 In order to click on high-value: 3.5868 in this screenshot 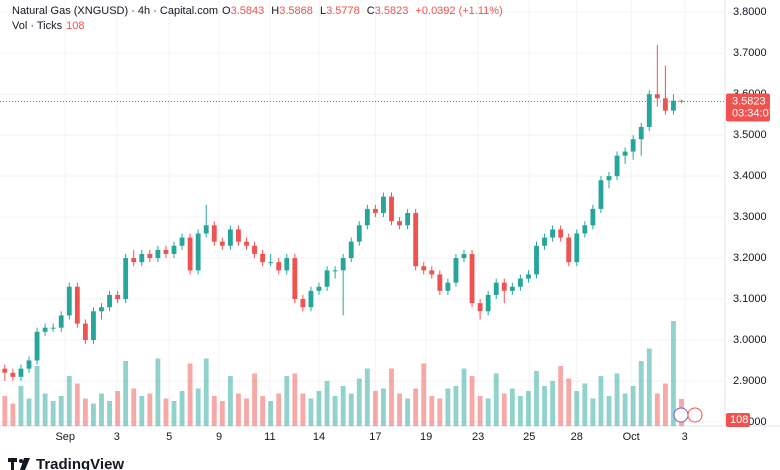, I will do `click(296, 11)`.